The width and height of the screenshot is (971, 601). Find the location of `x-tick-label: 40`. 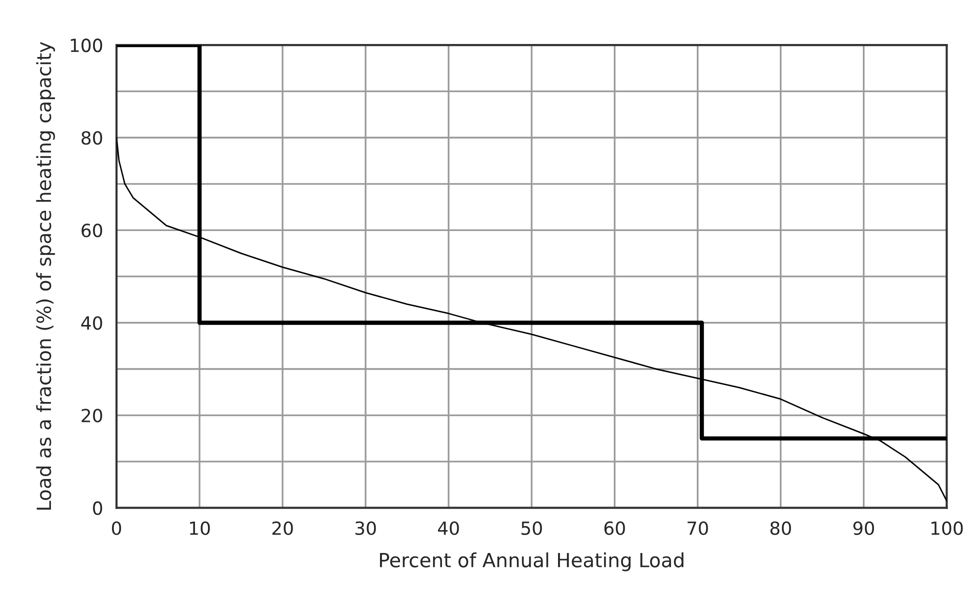

x-tick-label: 40 is located at coordinates (448, 528).